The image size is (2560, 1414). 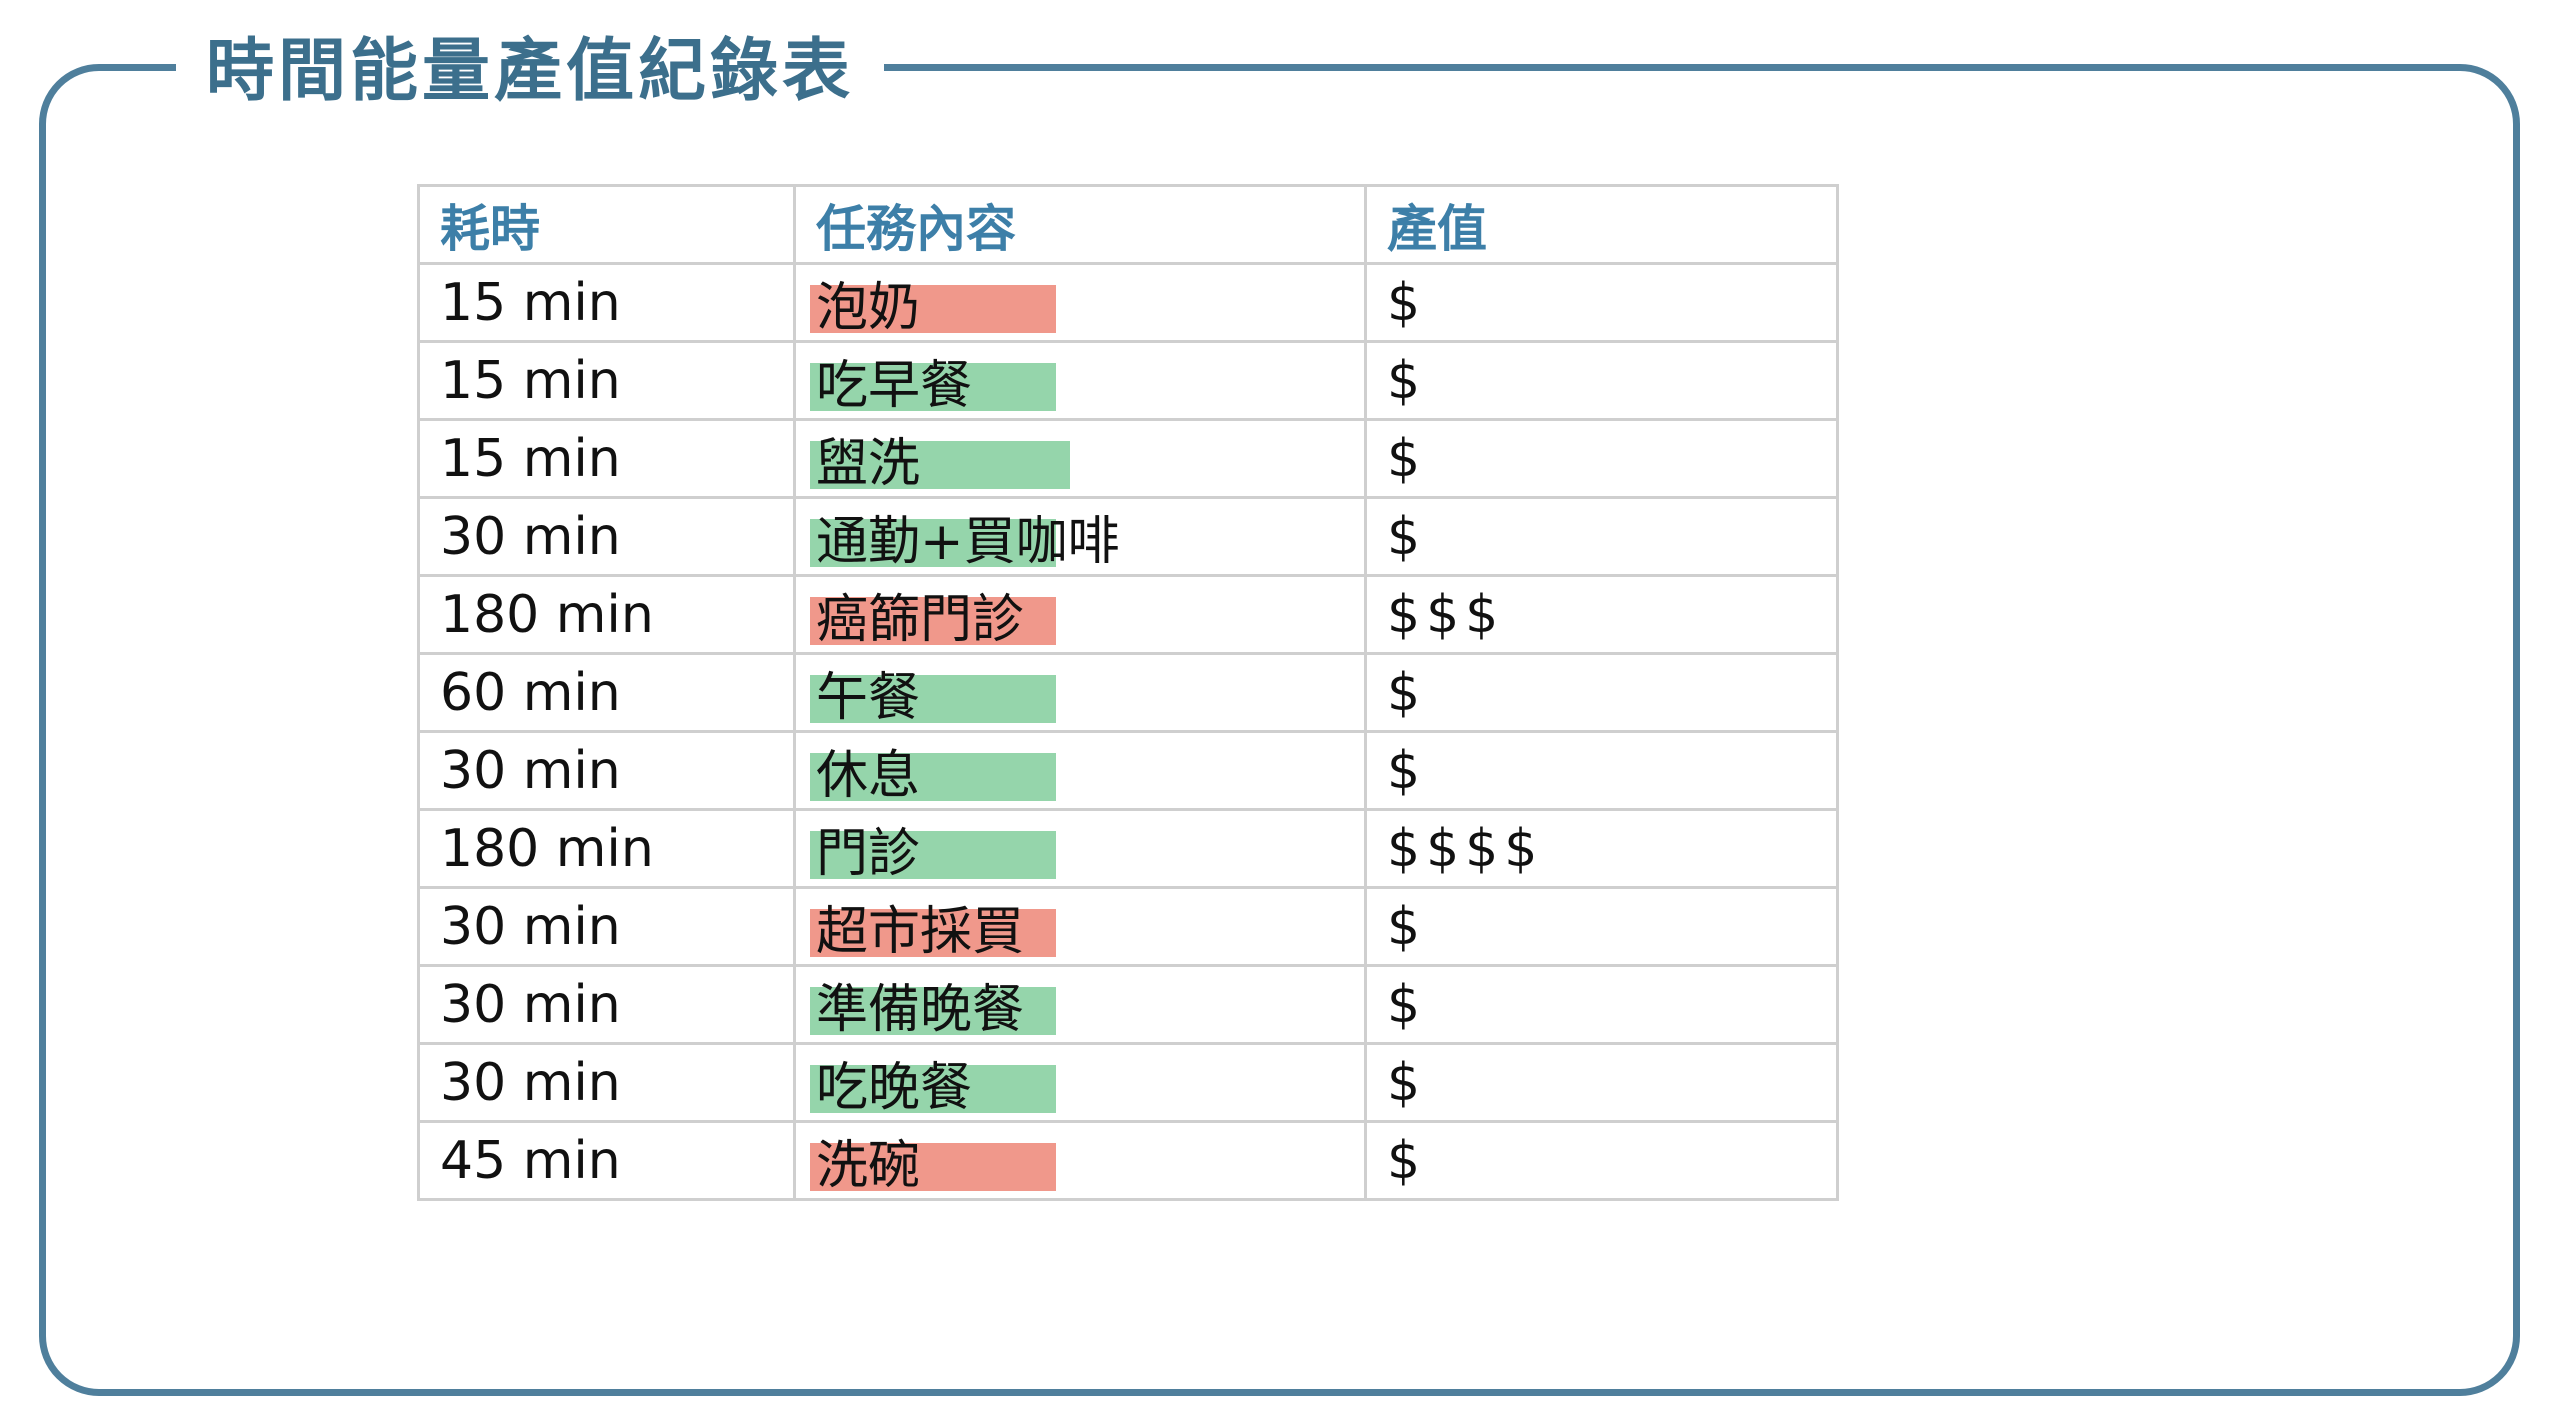 I want to click on table-row: 30 min 準備晚餐 $, so click(x=1128, y=1004).